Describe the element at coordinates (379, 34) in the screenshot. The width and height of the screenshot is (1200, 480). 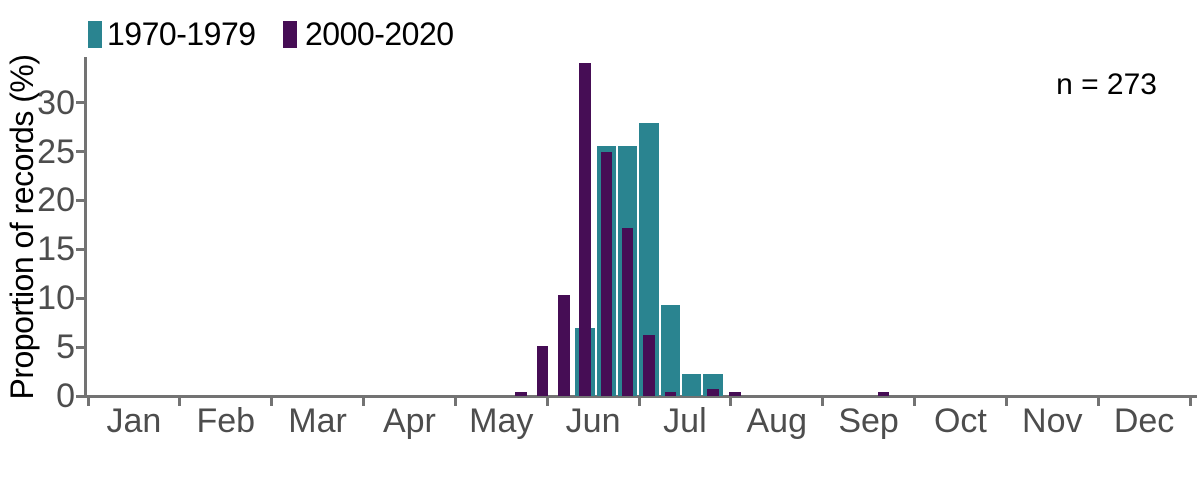
I see `legend-label-2000-2020: 2000-2020` at that location.